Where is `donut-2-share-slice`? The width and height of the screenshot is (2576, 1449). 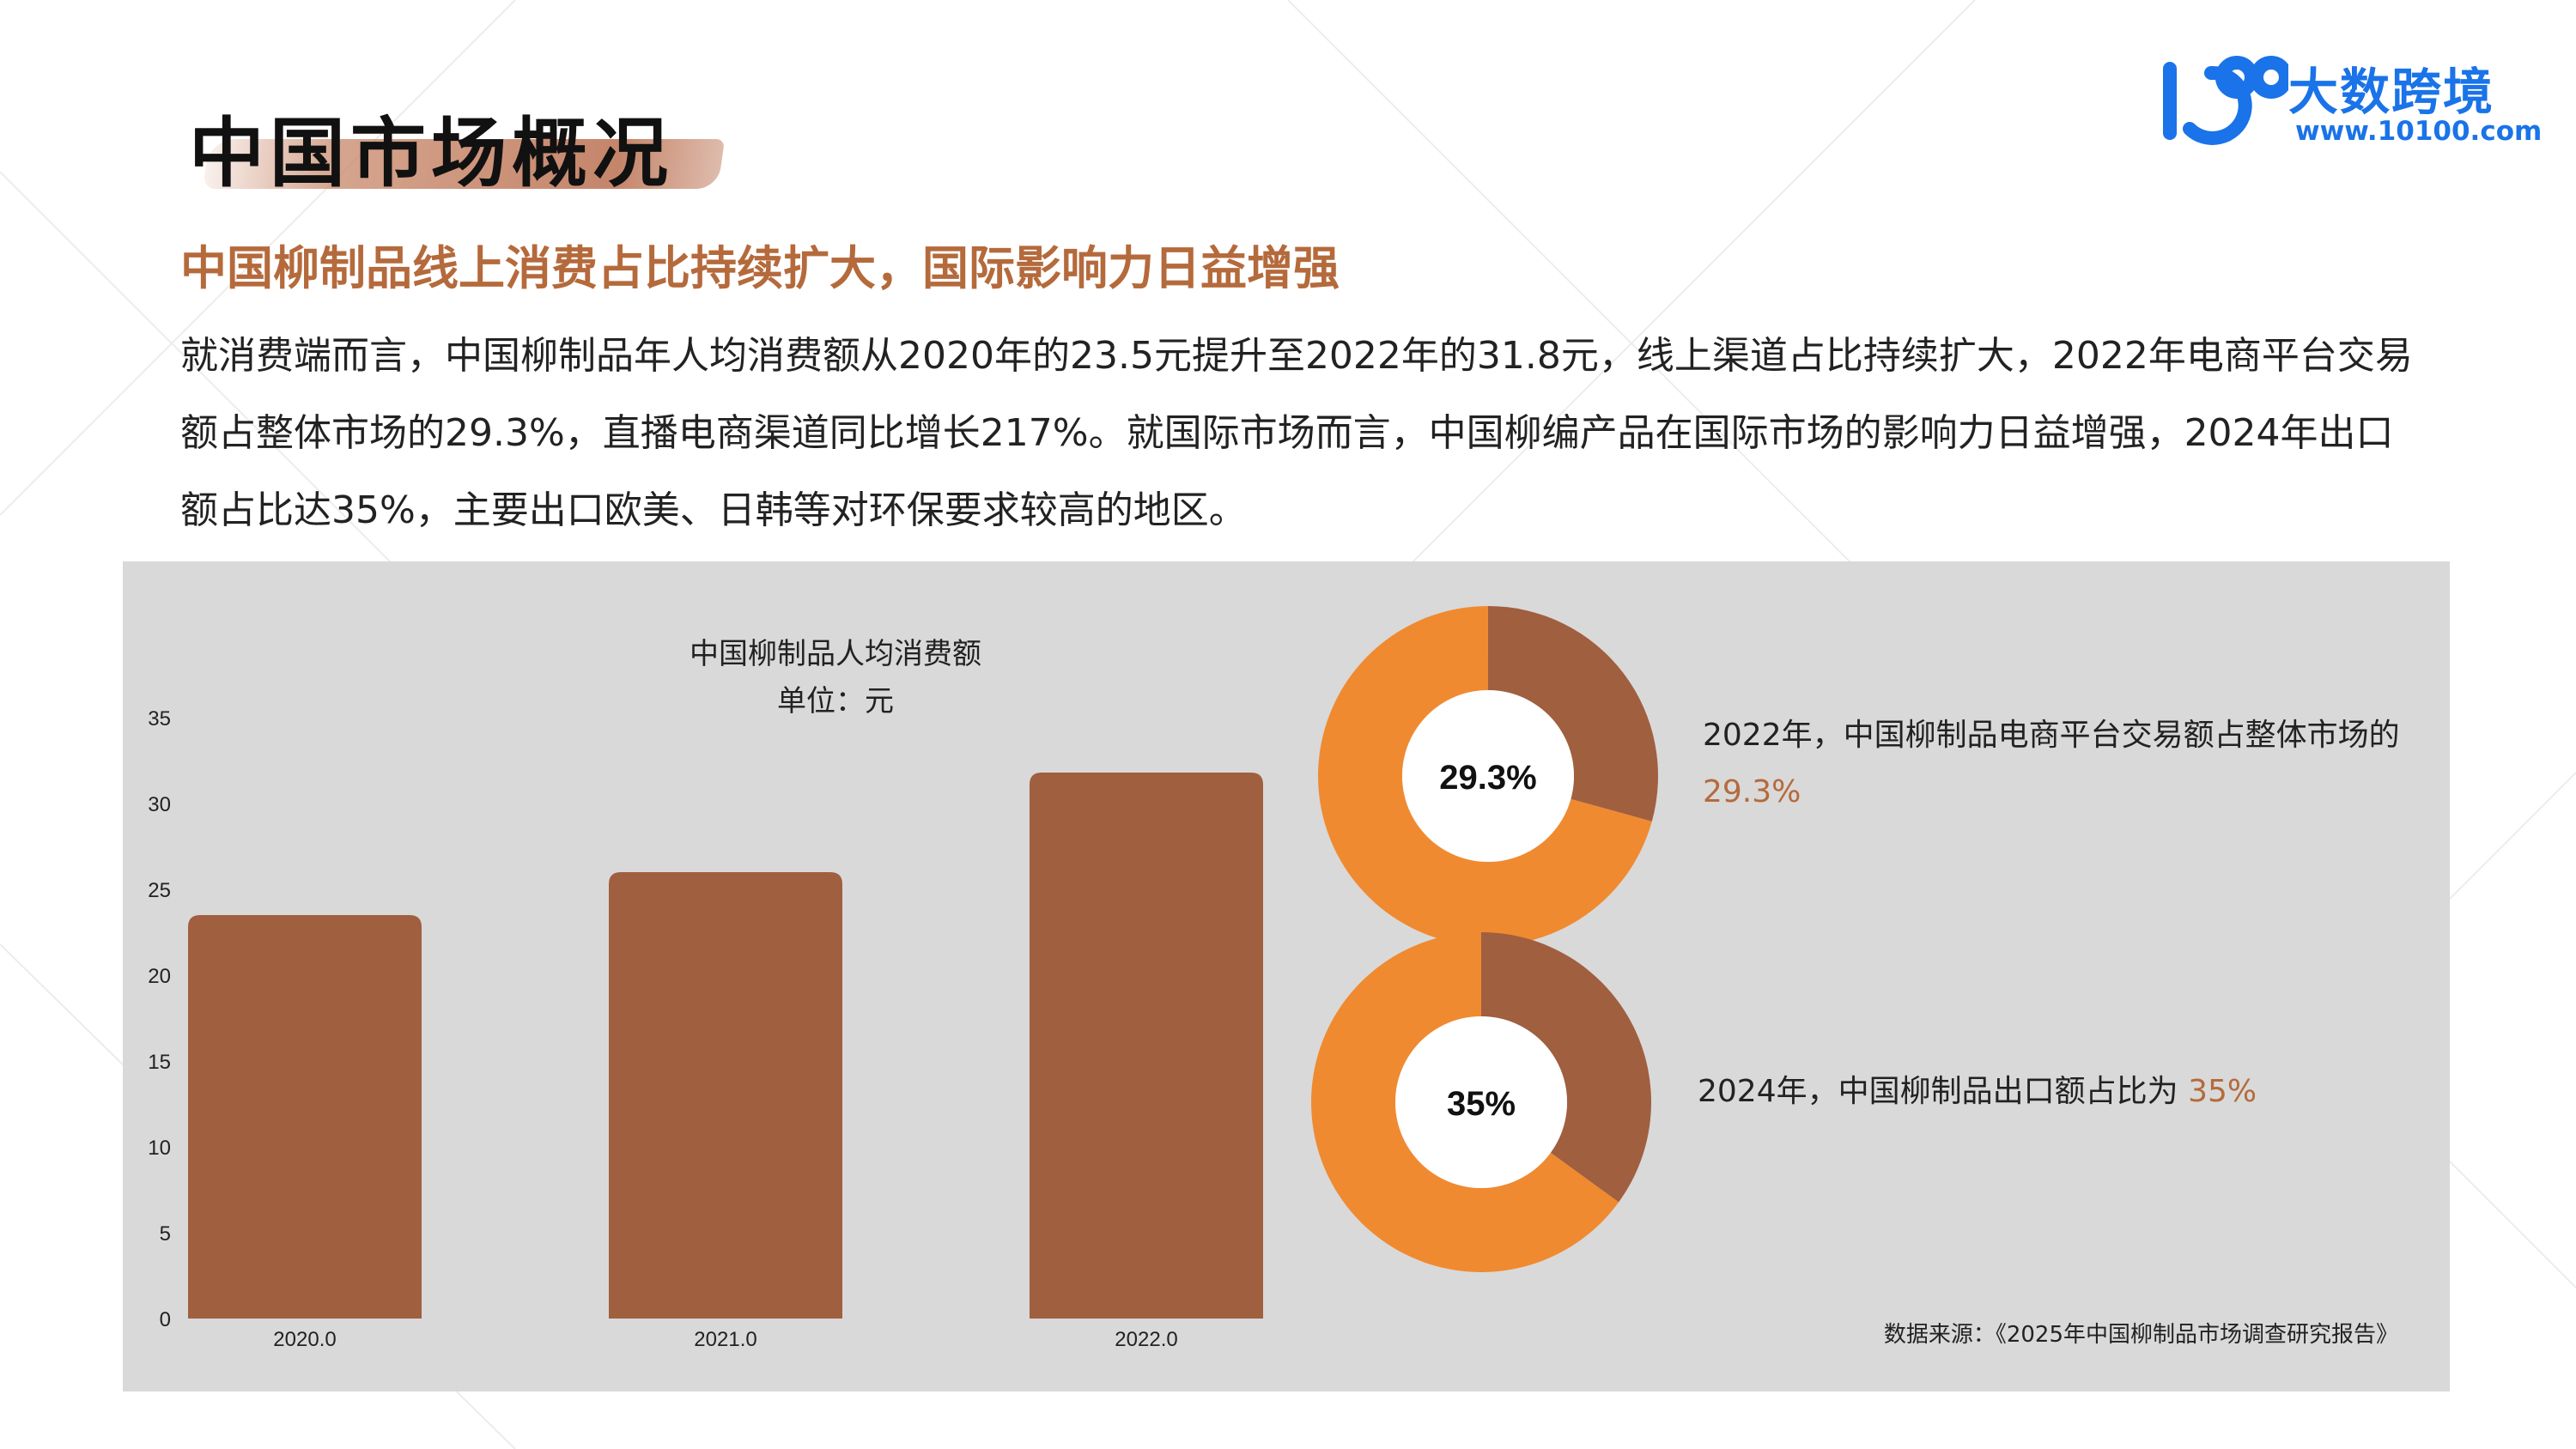
donut-2-share-slice is located at coordinates (1566, 1067).